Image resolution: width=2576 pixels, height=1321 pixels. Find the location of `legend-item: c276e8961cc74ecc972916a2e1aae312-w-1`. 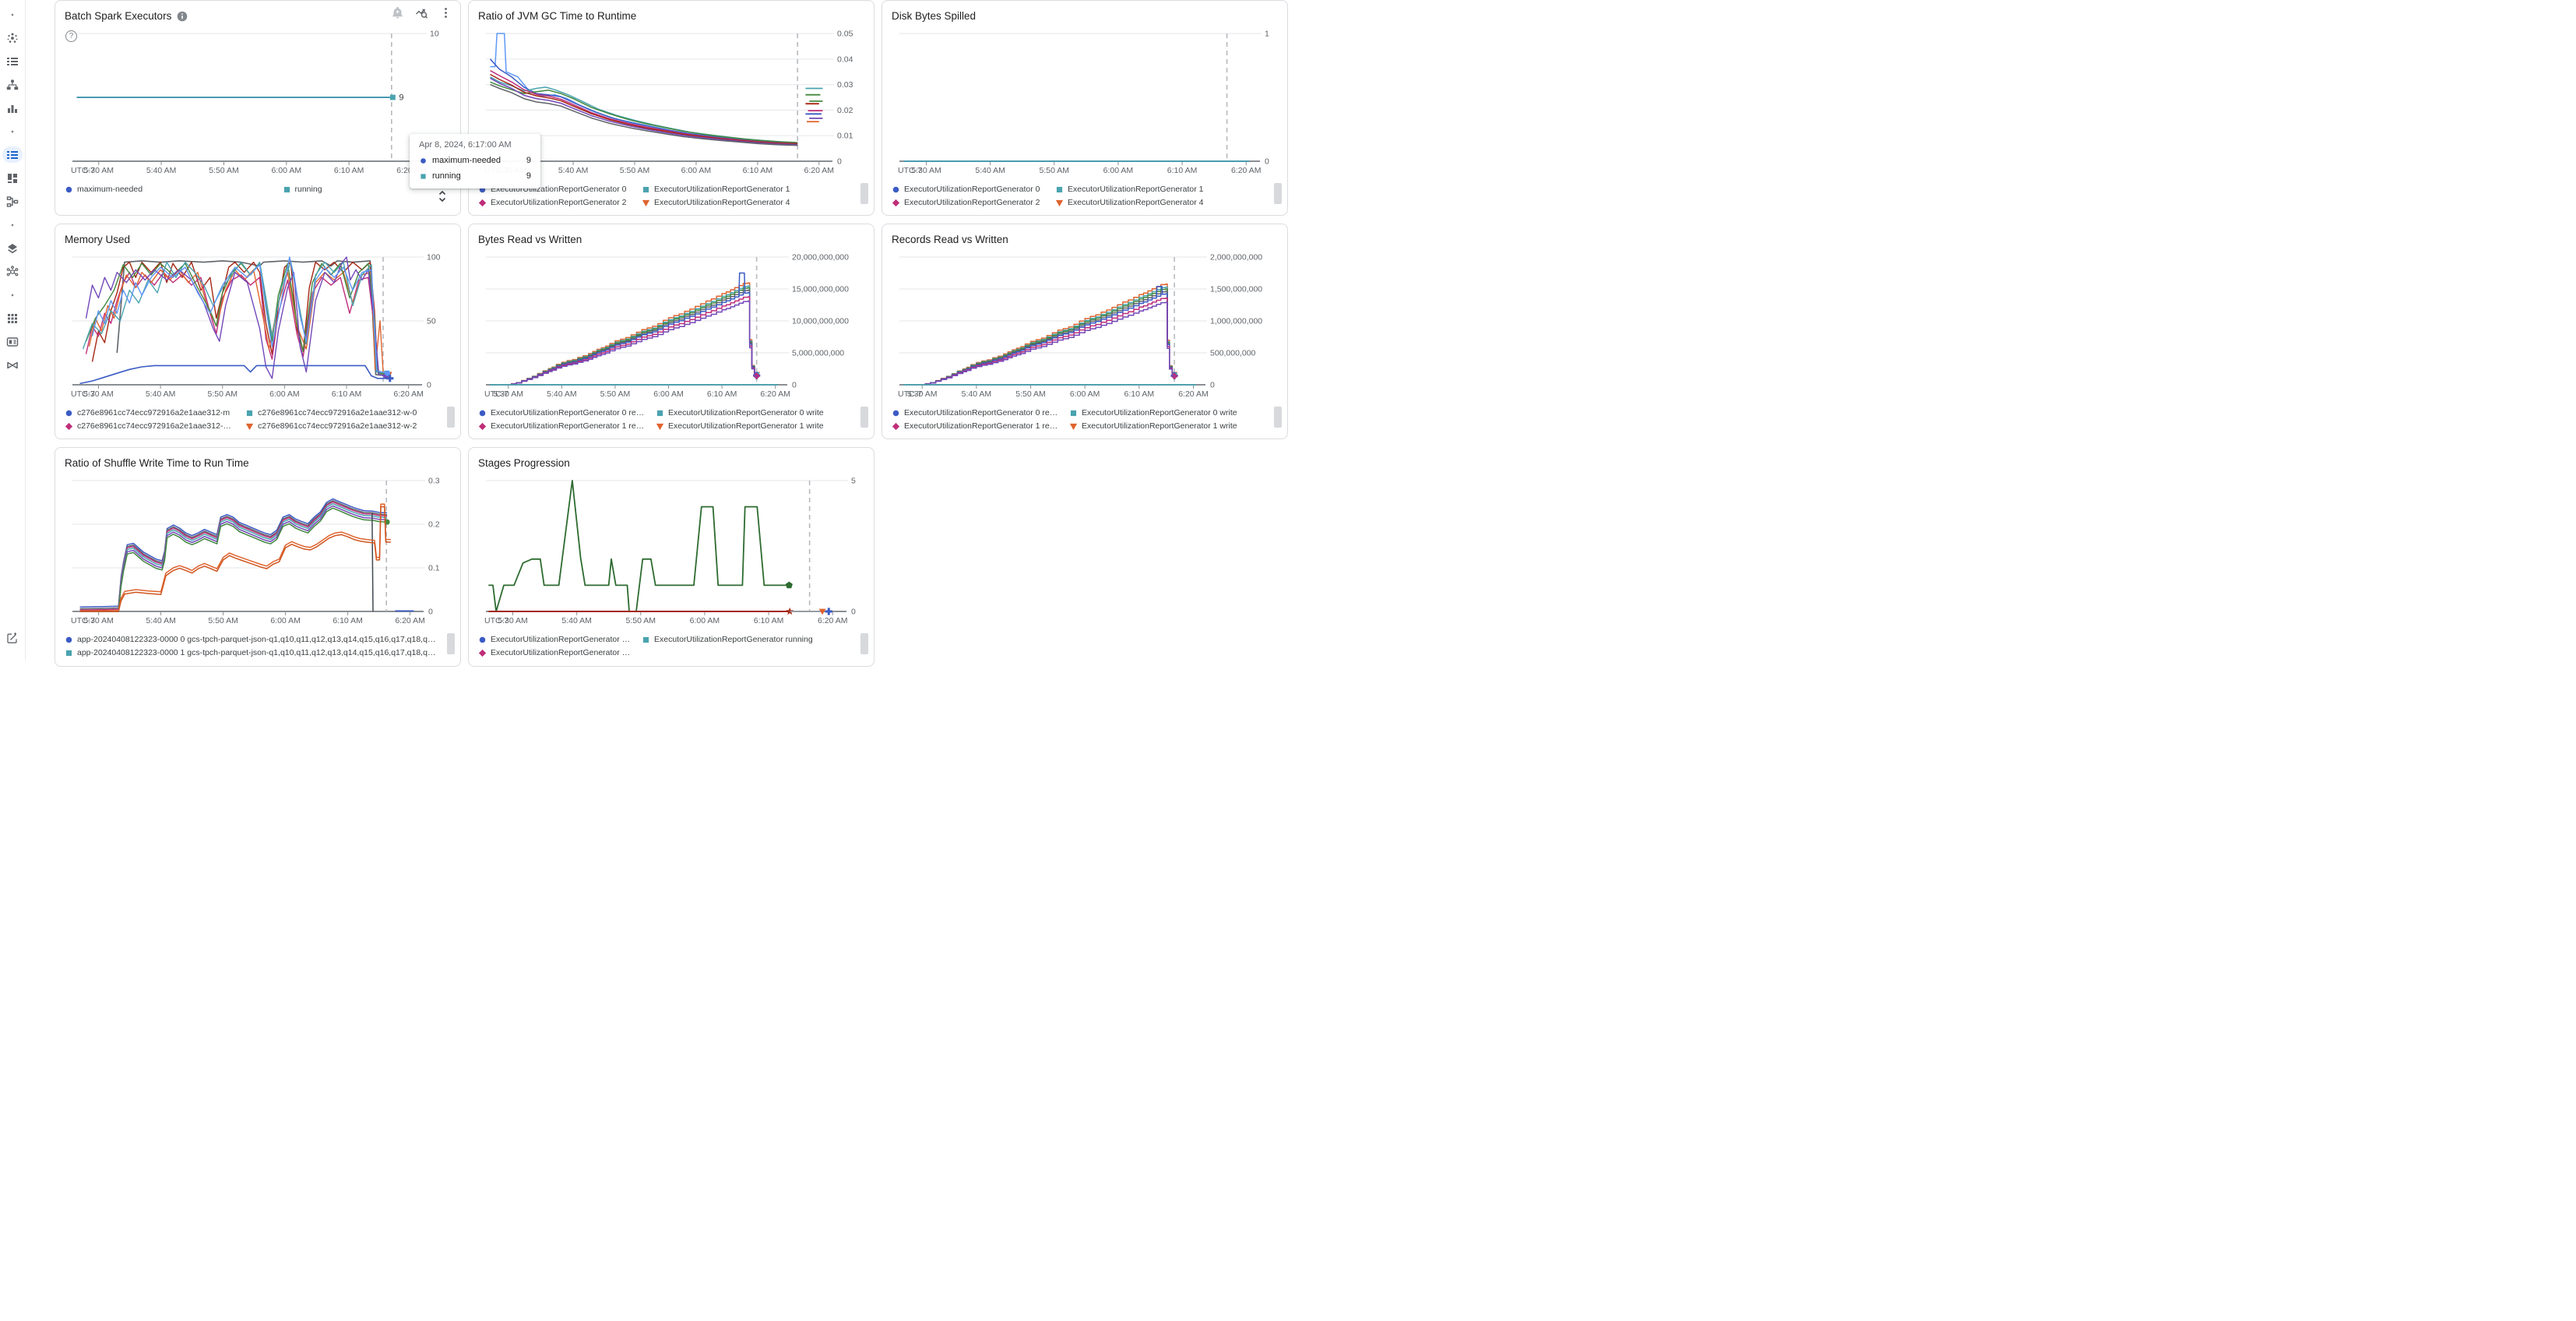

legend-item: c276e8961cc74ecc972916a2e1aae312-w-1 is located at coordinates (149, 426).